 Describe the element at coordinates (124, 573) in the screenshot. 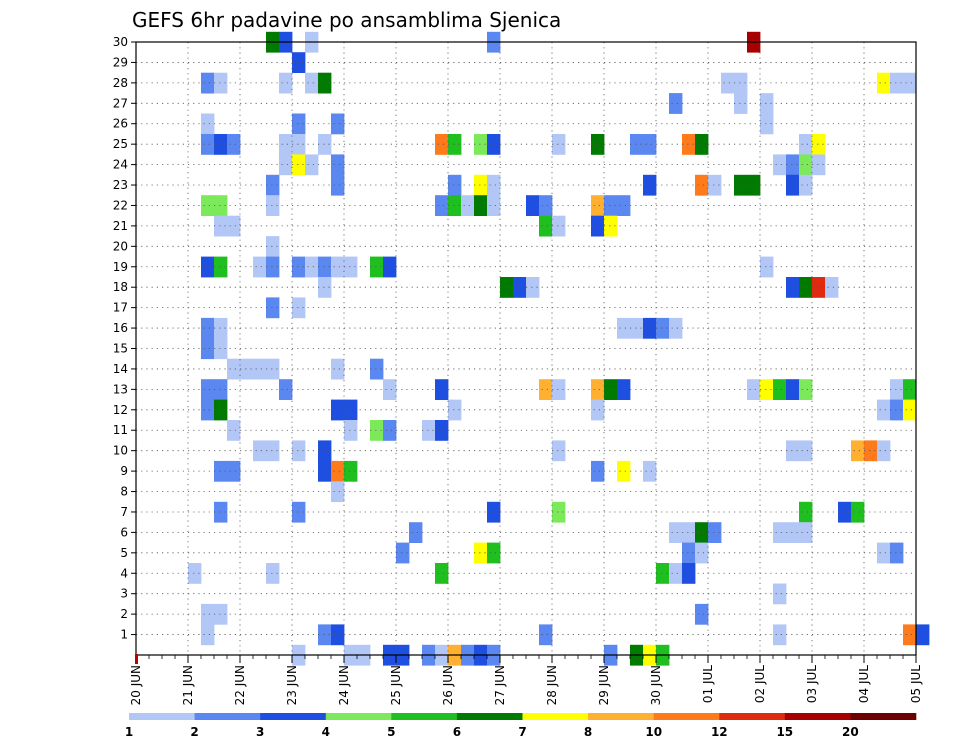

I see `y-tick-label: 4` at that location.